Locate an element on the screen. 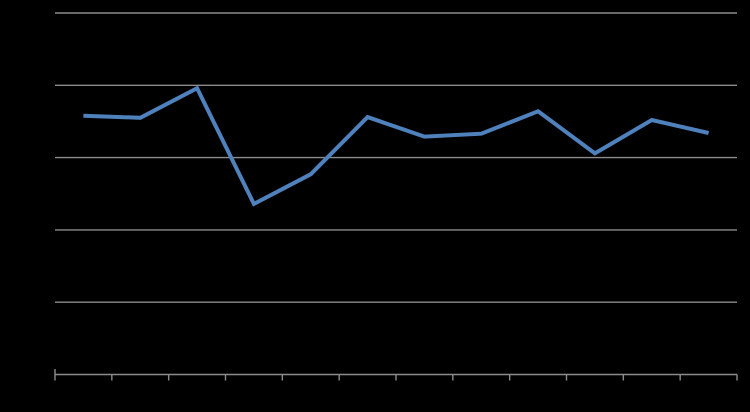 This screenshot has width=750, height=412. x-axis is located at coordinates (395, 372).